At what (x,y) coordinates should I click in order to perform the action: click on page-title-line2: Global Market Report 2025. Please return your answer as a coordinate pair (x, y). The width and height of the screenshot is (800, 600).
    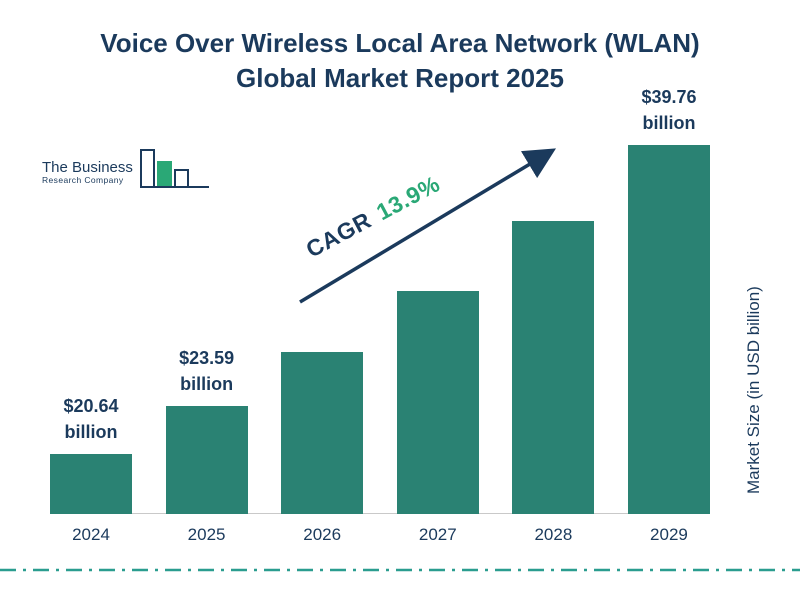
    Looking at the image, I should click on (400, 78).